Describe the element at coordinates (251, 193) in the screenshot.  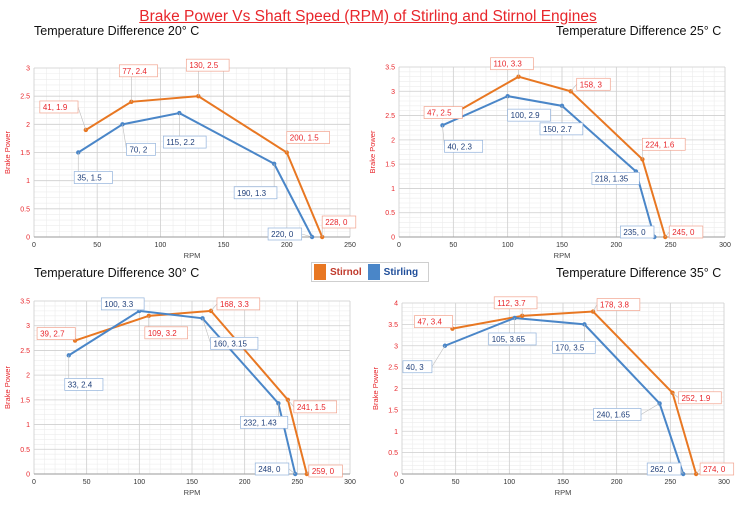
I see `svg-text: 190, 1.3` at that location.